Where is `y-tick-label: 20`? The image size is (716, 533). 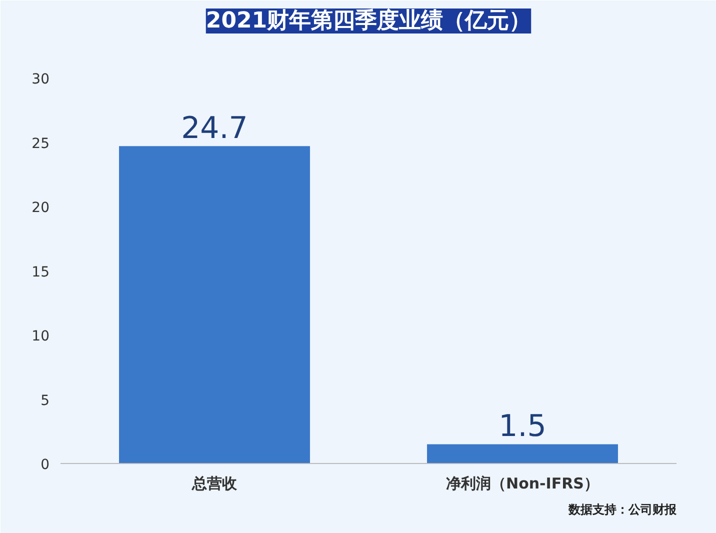 y-tick-label: 20 is located at coordinates (41, 208).